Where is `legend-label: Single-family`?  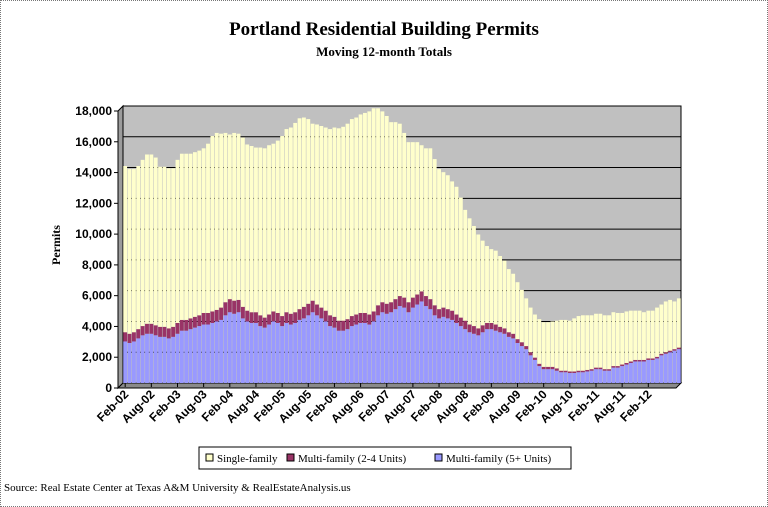 legend-label: Single-family is located at coordinates (247, 459).